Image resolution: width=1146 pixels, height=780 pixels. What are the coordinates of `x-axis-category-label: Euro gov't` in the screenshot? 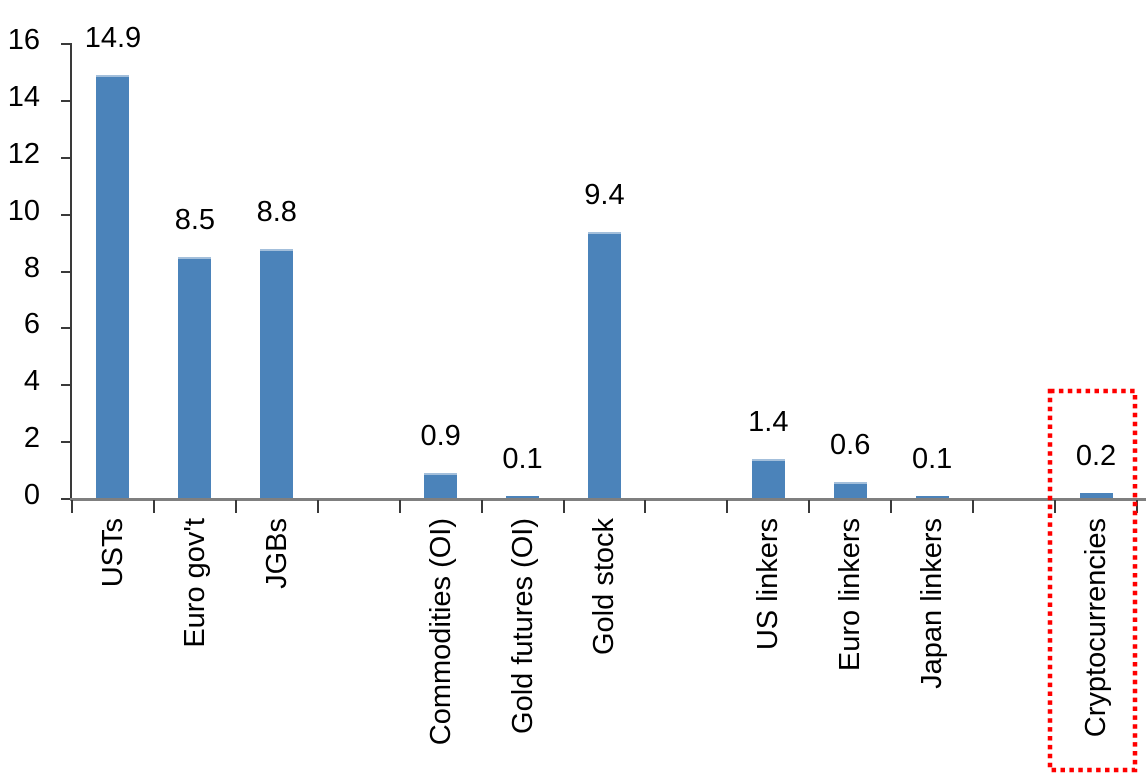 It's located at (194, 583).